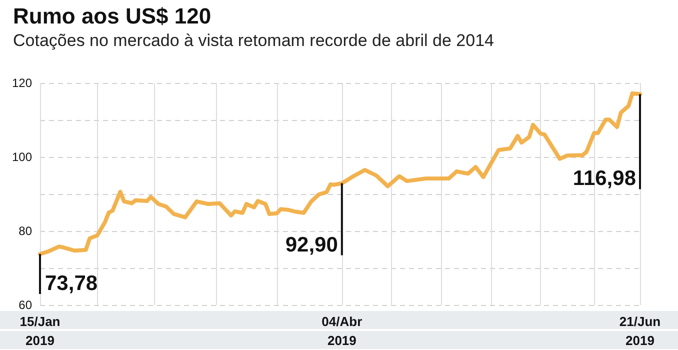 The image size is (678, 350). I want to click on y-tick-label: 120, so click(22, 83).